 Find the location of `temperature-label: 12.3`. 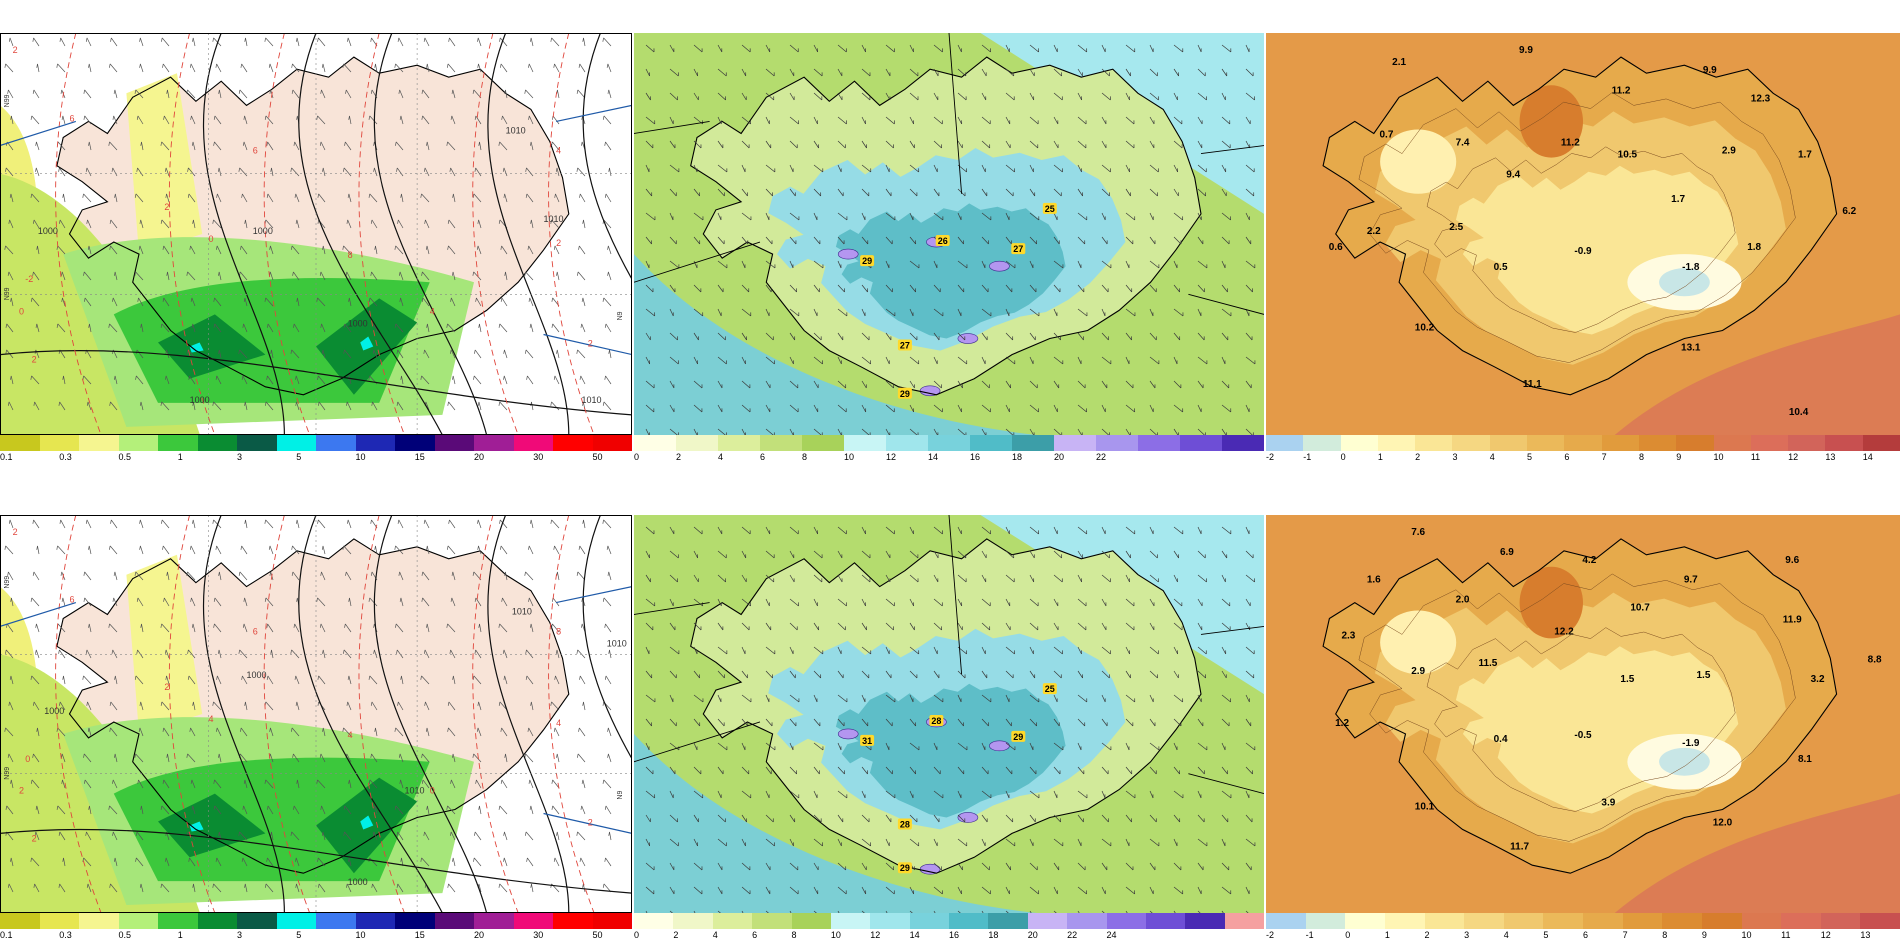

temperature-label: 12.3 is located at coordinates (1761, 98).